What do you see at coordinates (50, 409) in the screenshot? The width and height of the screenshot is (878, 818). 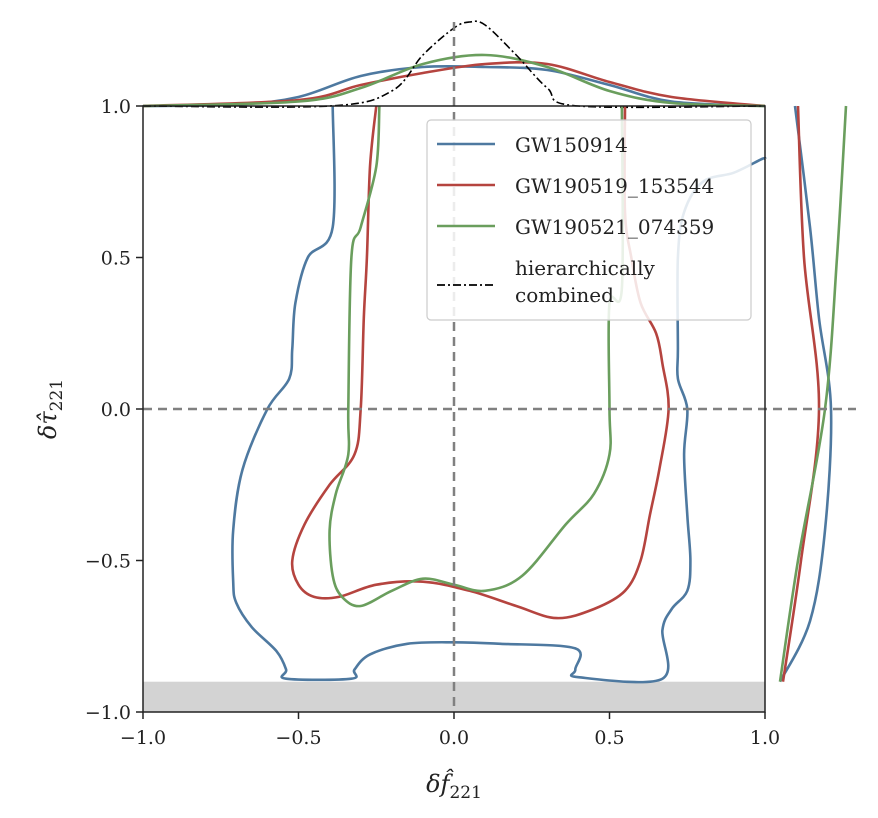 I see `y-axis-label: δτ̂221` at bounding box center [50, 409].